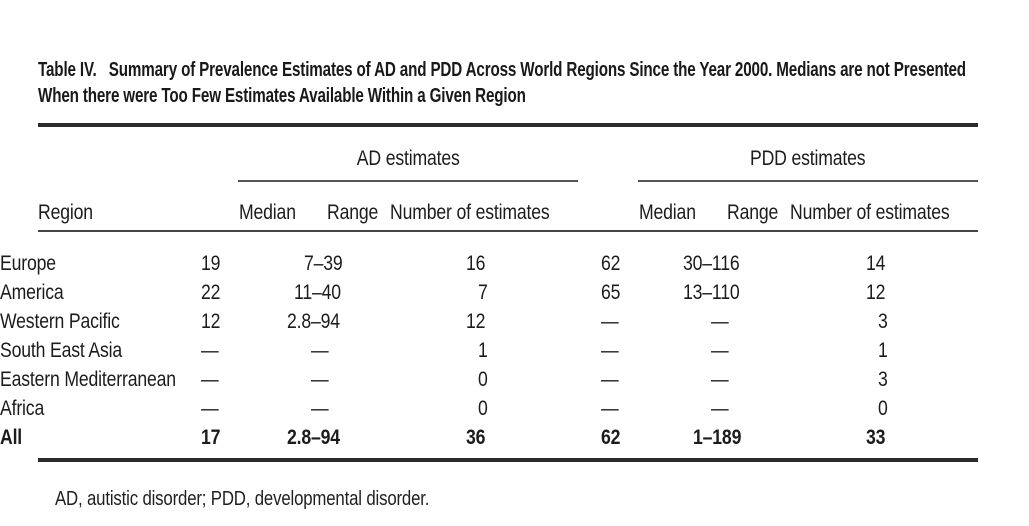 The height and width of the screenshot is (526, 1029). I want to click on ad-range-cell: 11–40, so click(318, 292).